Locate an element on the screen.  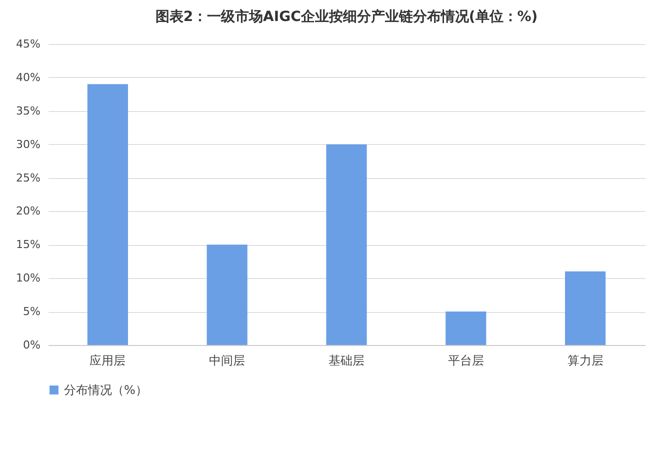
x-tick-label: 中间层 is located at coordinates (227, 361).